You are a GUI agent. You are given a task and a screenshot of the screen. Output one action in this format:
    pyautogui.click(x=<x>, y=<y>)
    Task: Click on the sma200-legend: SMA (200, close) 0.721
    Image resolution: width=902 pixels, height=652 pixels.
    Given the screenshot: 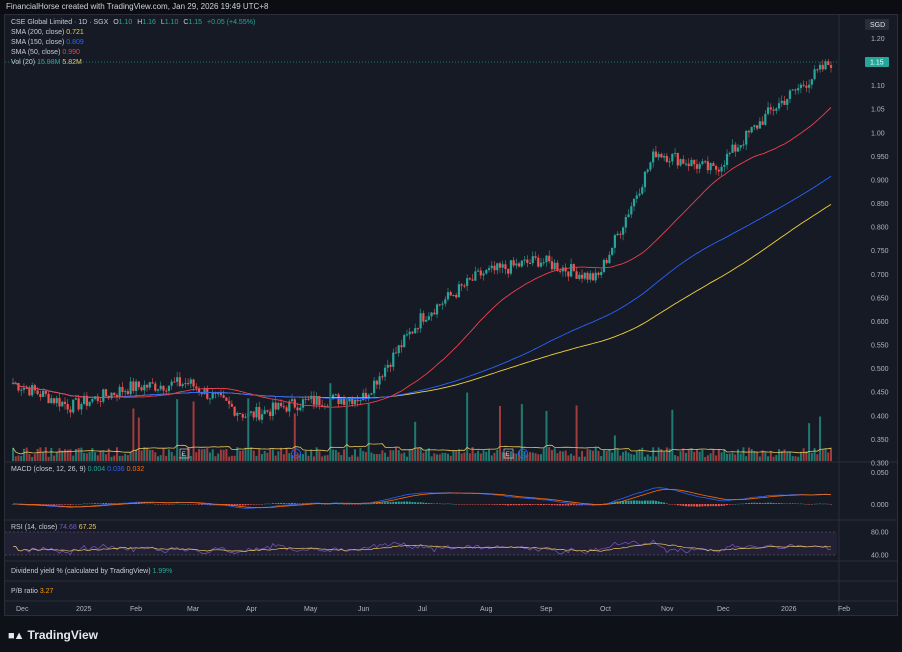 What is the action you would take?
    pyautogui.click(x=47, y=32)
    